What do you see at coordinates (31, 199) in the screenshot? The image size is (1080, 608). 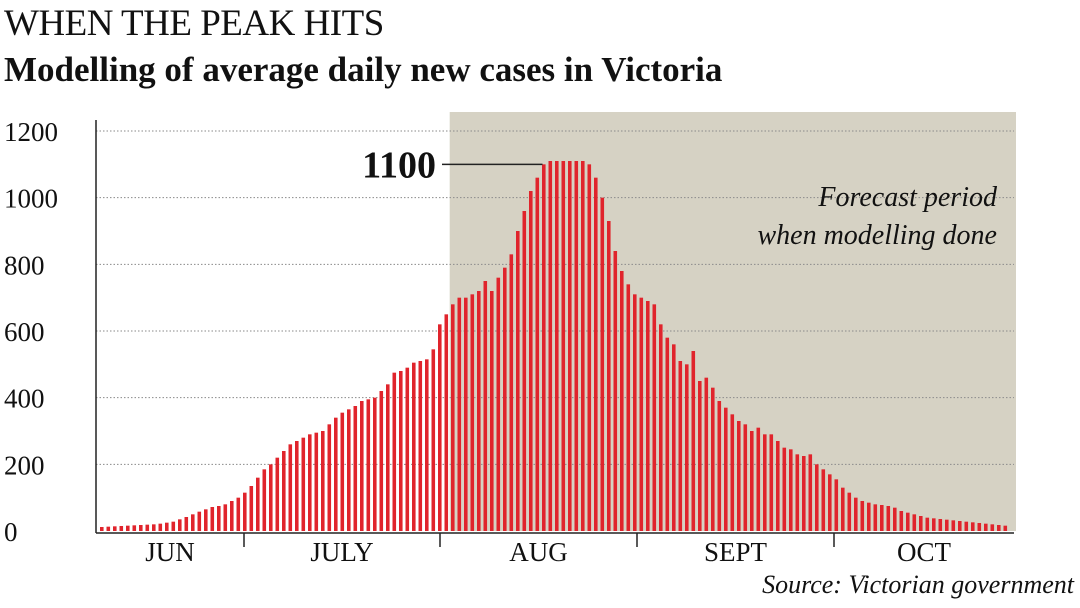 I see `y-tick-label: 1000` at bounding box center [31, 199].